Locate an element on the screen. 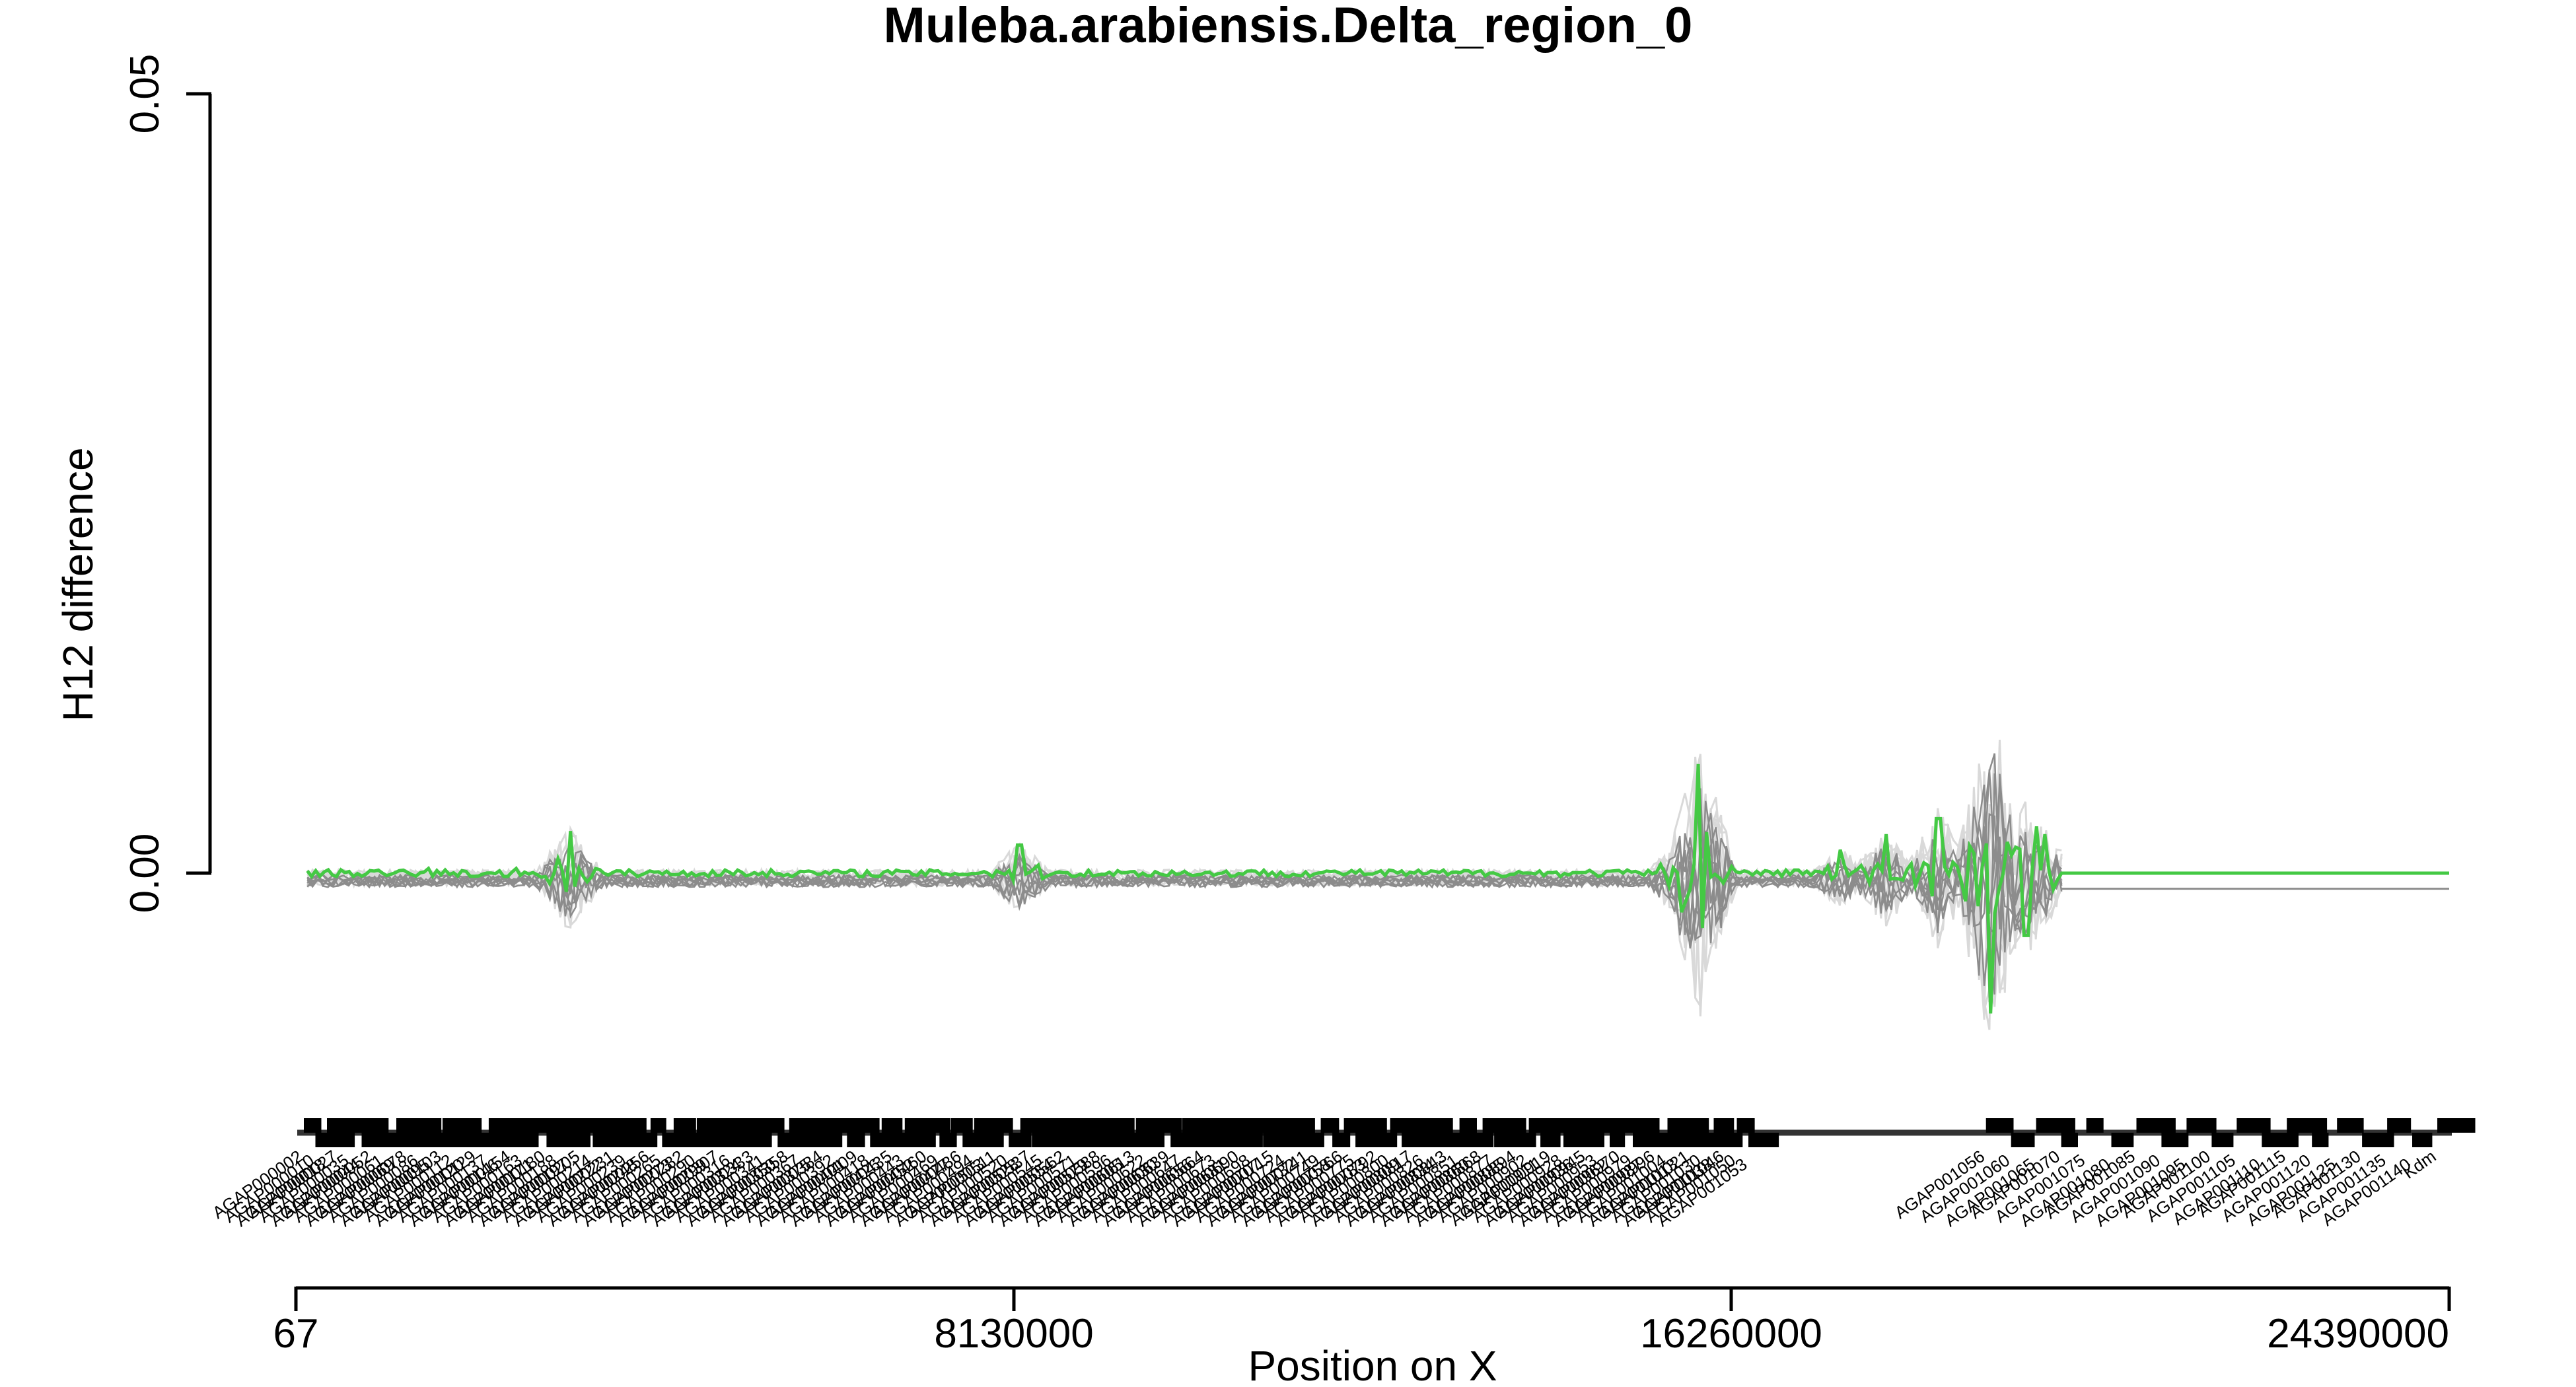 The height and width of the screenshot is (1387, 2576). chart-title: Muleba.arabiensis.Delta_region_0 is located at coordinates (1289, 26).